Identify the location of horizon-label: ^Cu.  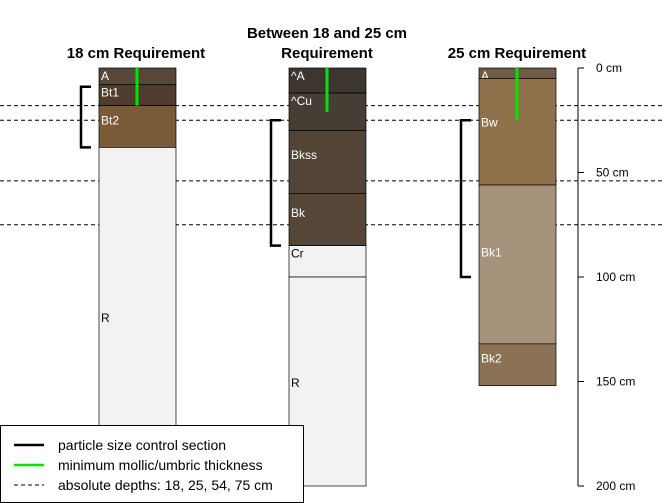
(301, 101).